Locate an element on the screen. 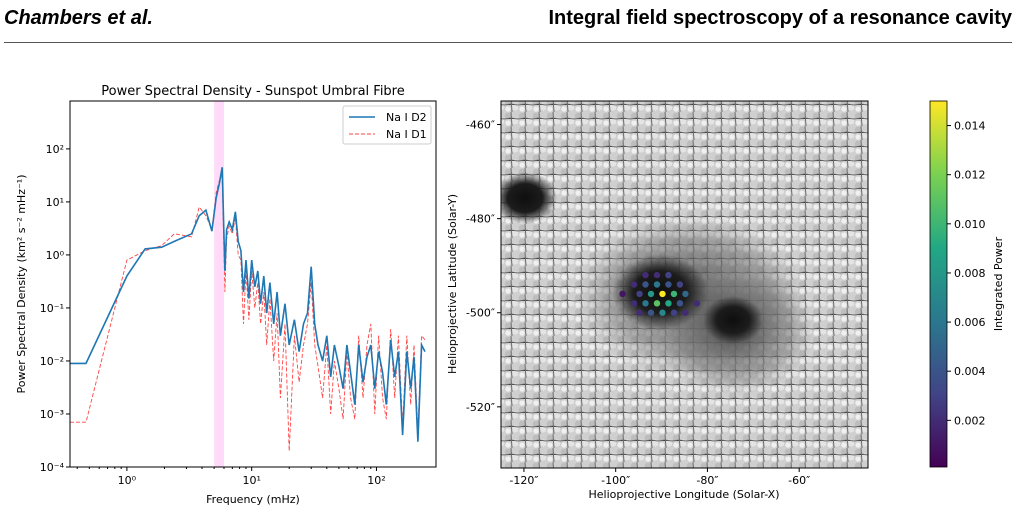  y-tick-label: -520″ is located at coordinates (480, 407).